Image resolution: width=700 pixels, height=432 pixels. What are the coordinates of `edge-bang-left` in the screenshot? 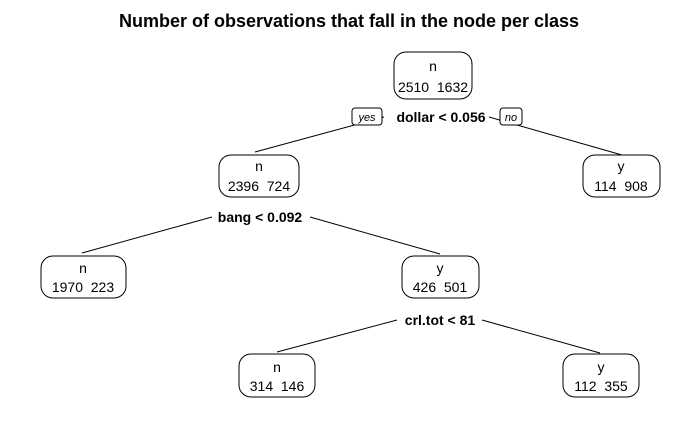 It's located at (147, 235).